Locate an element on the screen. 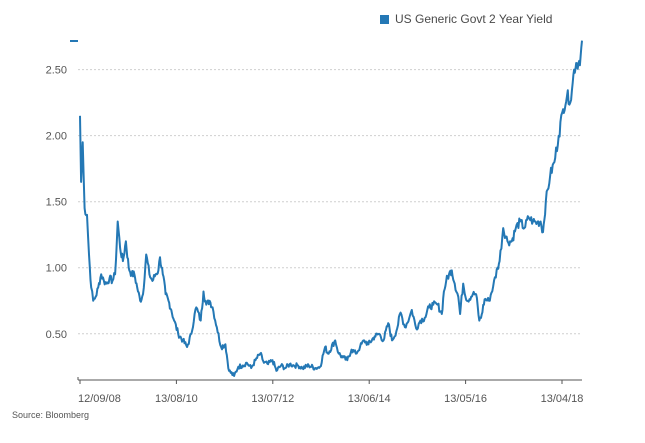  x-tick-label: 12/09/08 is located at coordinates (99, 399).